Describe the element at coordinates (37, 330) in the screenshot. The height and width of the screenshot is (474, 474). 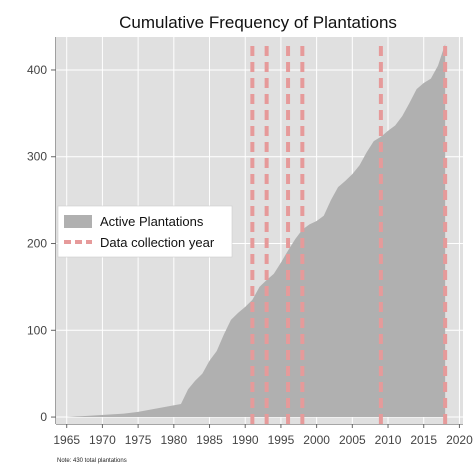
I see `y-tick-label: 100` at that location.